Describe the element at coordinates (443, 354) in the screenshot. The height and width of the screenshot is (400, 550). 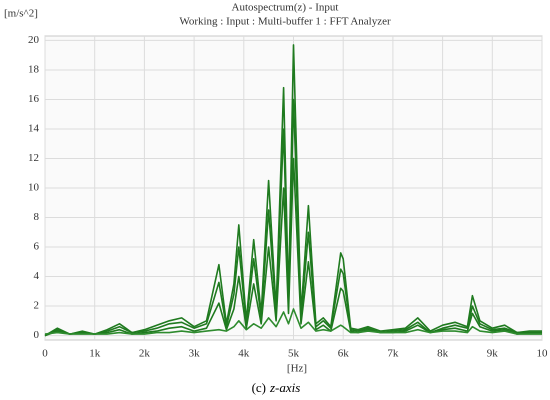
I see `x-tick-label: 8k` at that location.